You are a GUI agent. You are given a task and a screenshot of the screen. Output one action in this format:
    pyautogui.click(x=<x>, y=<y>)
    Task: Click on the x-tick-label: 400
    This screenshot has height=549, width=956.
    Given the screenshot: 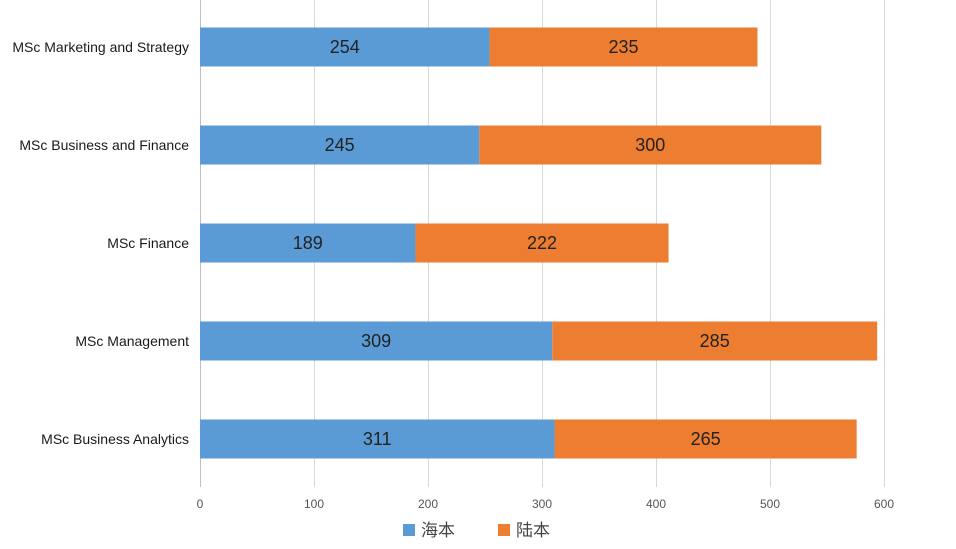 What is the action you would take?
    pyautogui.click(x=656, y=504)
    